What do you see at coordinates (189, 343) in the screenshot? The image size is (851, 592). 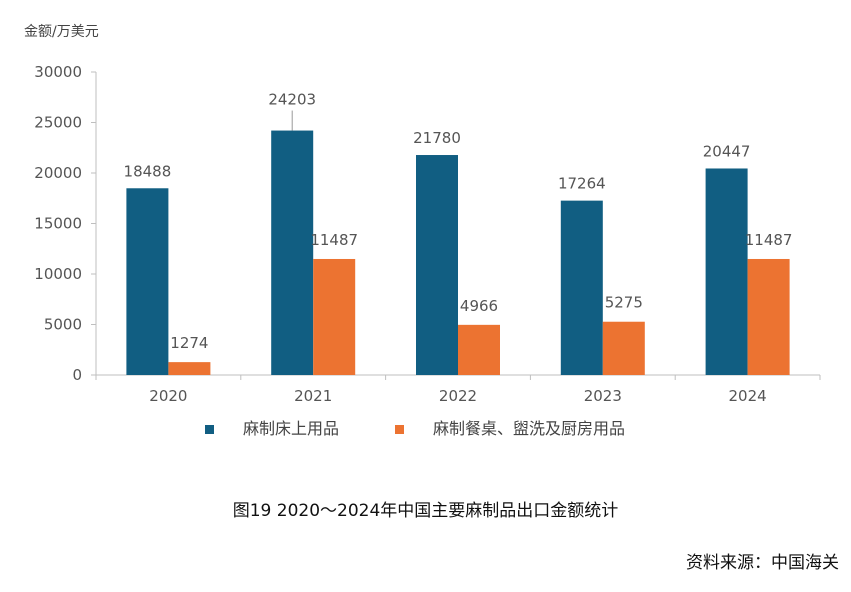 I see `data-label: 1274` at bounding box center [189, 343].